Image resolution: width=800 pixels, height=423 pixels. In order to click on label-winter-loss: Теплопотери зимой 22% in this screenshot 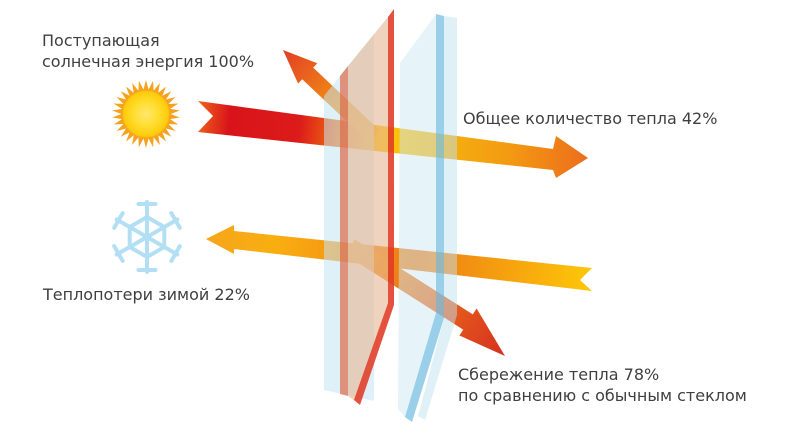, I will do `click(146, 294)`.